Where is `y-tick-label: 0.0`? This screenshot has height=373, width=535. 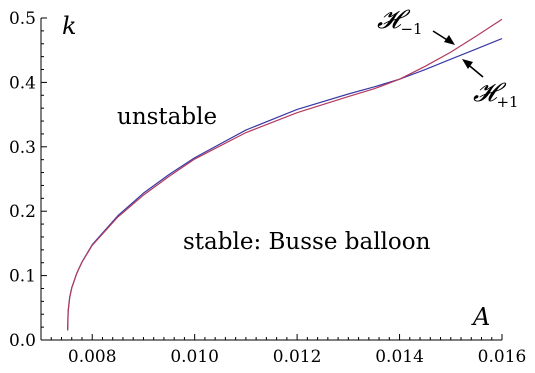
y-tick-label: 0.0 is located at coordinates (22, 341).